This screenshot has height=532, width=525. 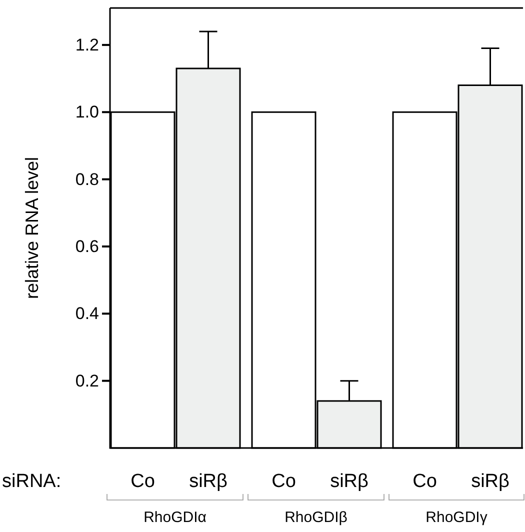 I want to click on y-tick-label: 1.0, so click(x=87, y=112).